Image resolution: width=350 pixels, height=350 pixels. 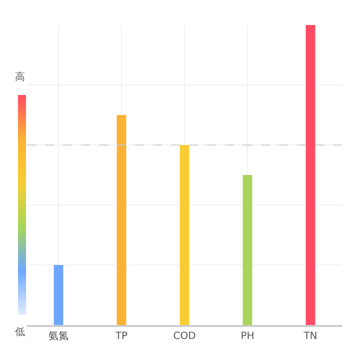 What do you see at coordinates (121, 336) in the screenshot?
I see `x-tick-label: TP` at bounding box center [121, 336].